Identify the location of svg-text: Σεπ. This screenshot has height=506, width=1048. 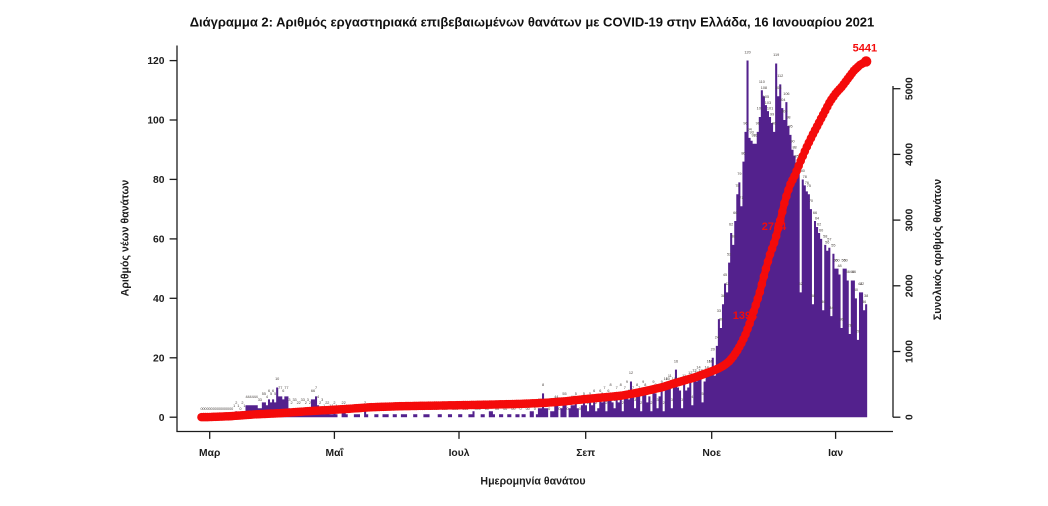
(585, 453).